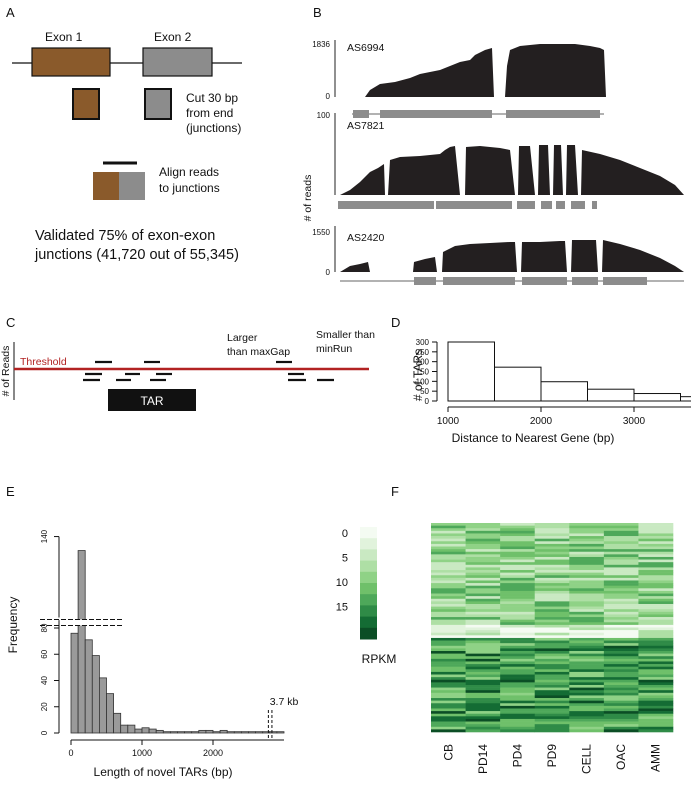 Image resolution: width=691 pixels, height=800 pixels. I want to click on x-tick-label: 1000, so click(142, 753).